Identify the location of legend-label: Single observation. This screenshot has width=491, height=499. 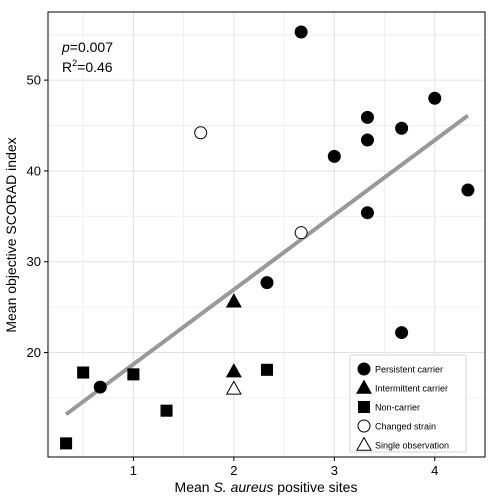
(412, 446).